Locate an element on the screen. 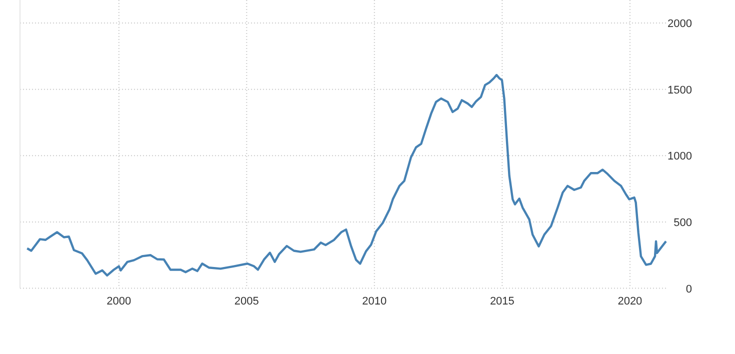 Image resolution: width=735 pixels, height=354 pixels. x-tick-label: 2010 is located at coordinates (374, 301).